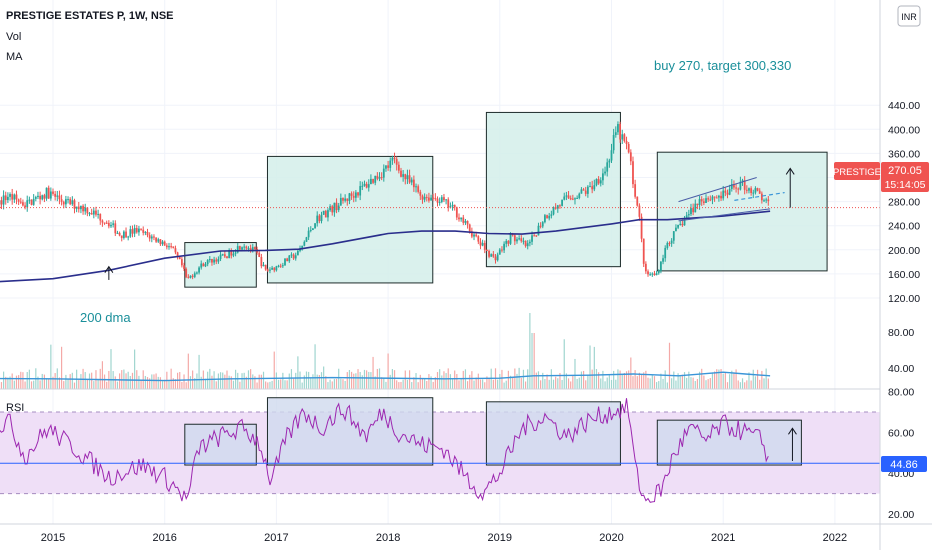  What do you see at coordinates (904, 130) in the screenshot?
I see `price-tick-400: 400.00` at bounding box center [904, 130].